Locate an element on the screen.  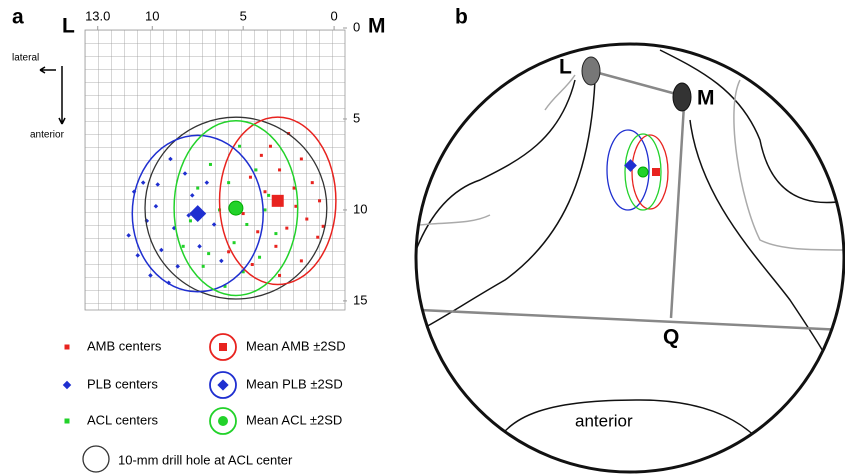
y-tick-label: 10 is located at coordinates (360, 208).